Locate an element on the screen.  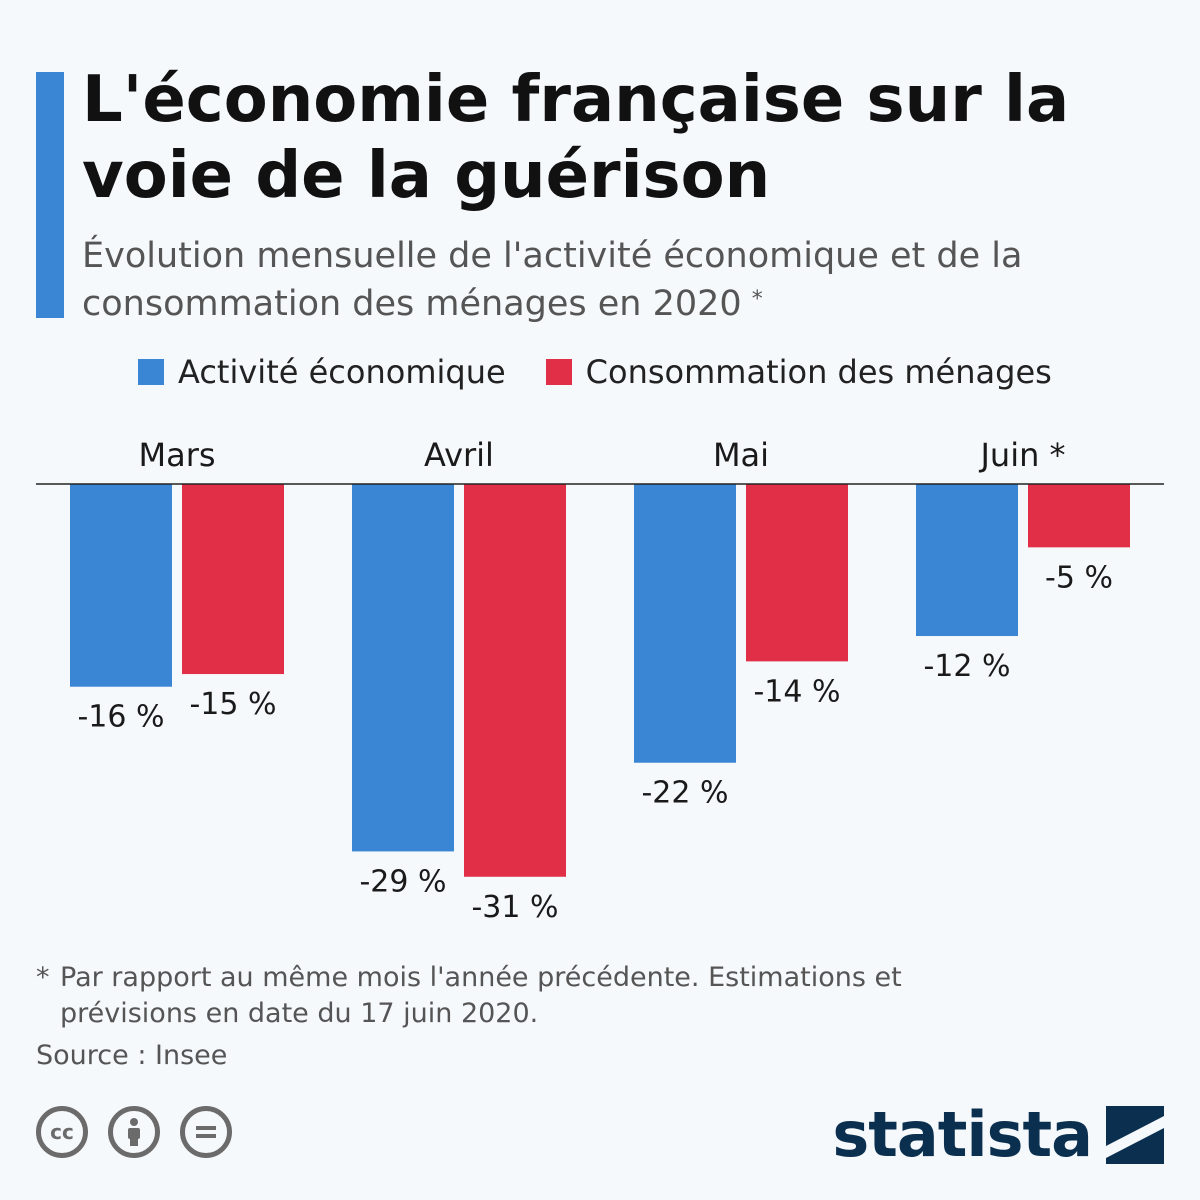
license-icons: cc is located at coordinates (144, 1132).